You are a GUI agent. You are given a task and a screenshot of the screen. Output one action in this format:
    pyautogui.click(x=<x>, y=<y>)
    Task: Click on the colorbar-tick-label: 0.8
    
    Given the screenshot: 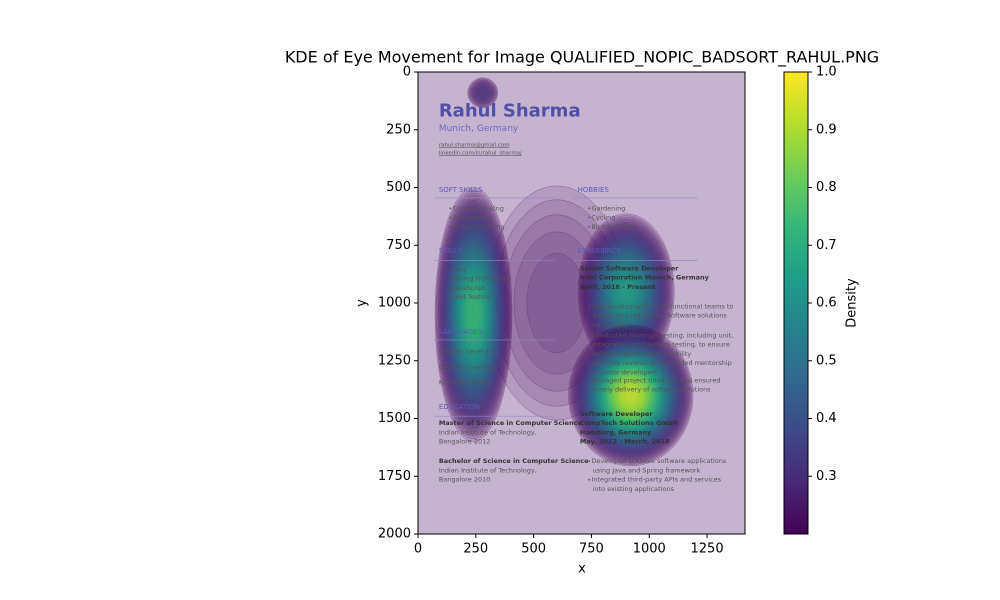 What is the action you would take?
    pyautogui.click(x=826, y=187)
    